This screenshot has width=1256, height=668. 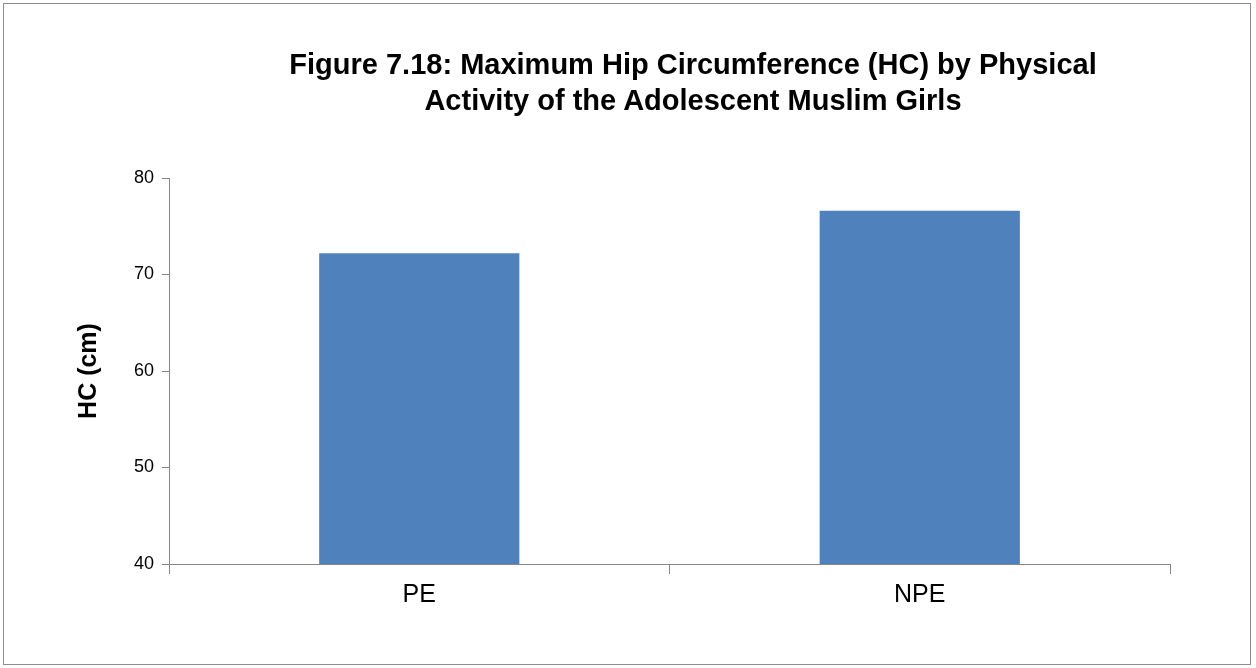 I want to click on y-tick-label: 40, so click(x=144, y=562).